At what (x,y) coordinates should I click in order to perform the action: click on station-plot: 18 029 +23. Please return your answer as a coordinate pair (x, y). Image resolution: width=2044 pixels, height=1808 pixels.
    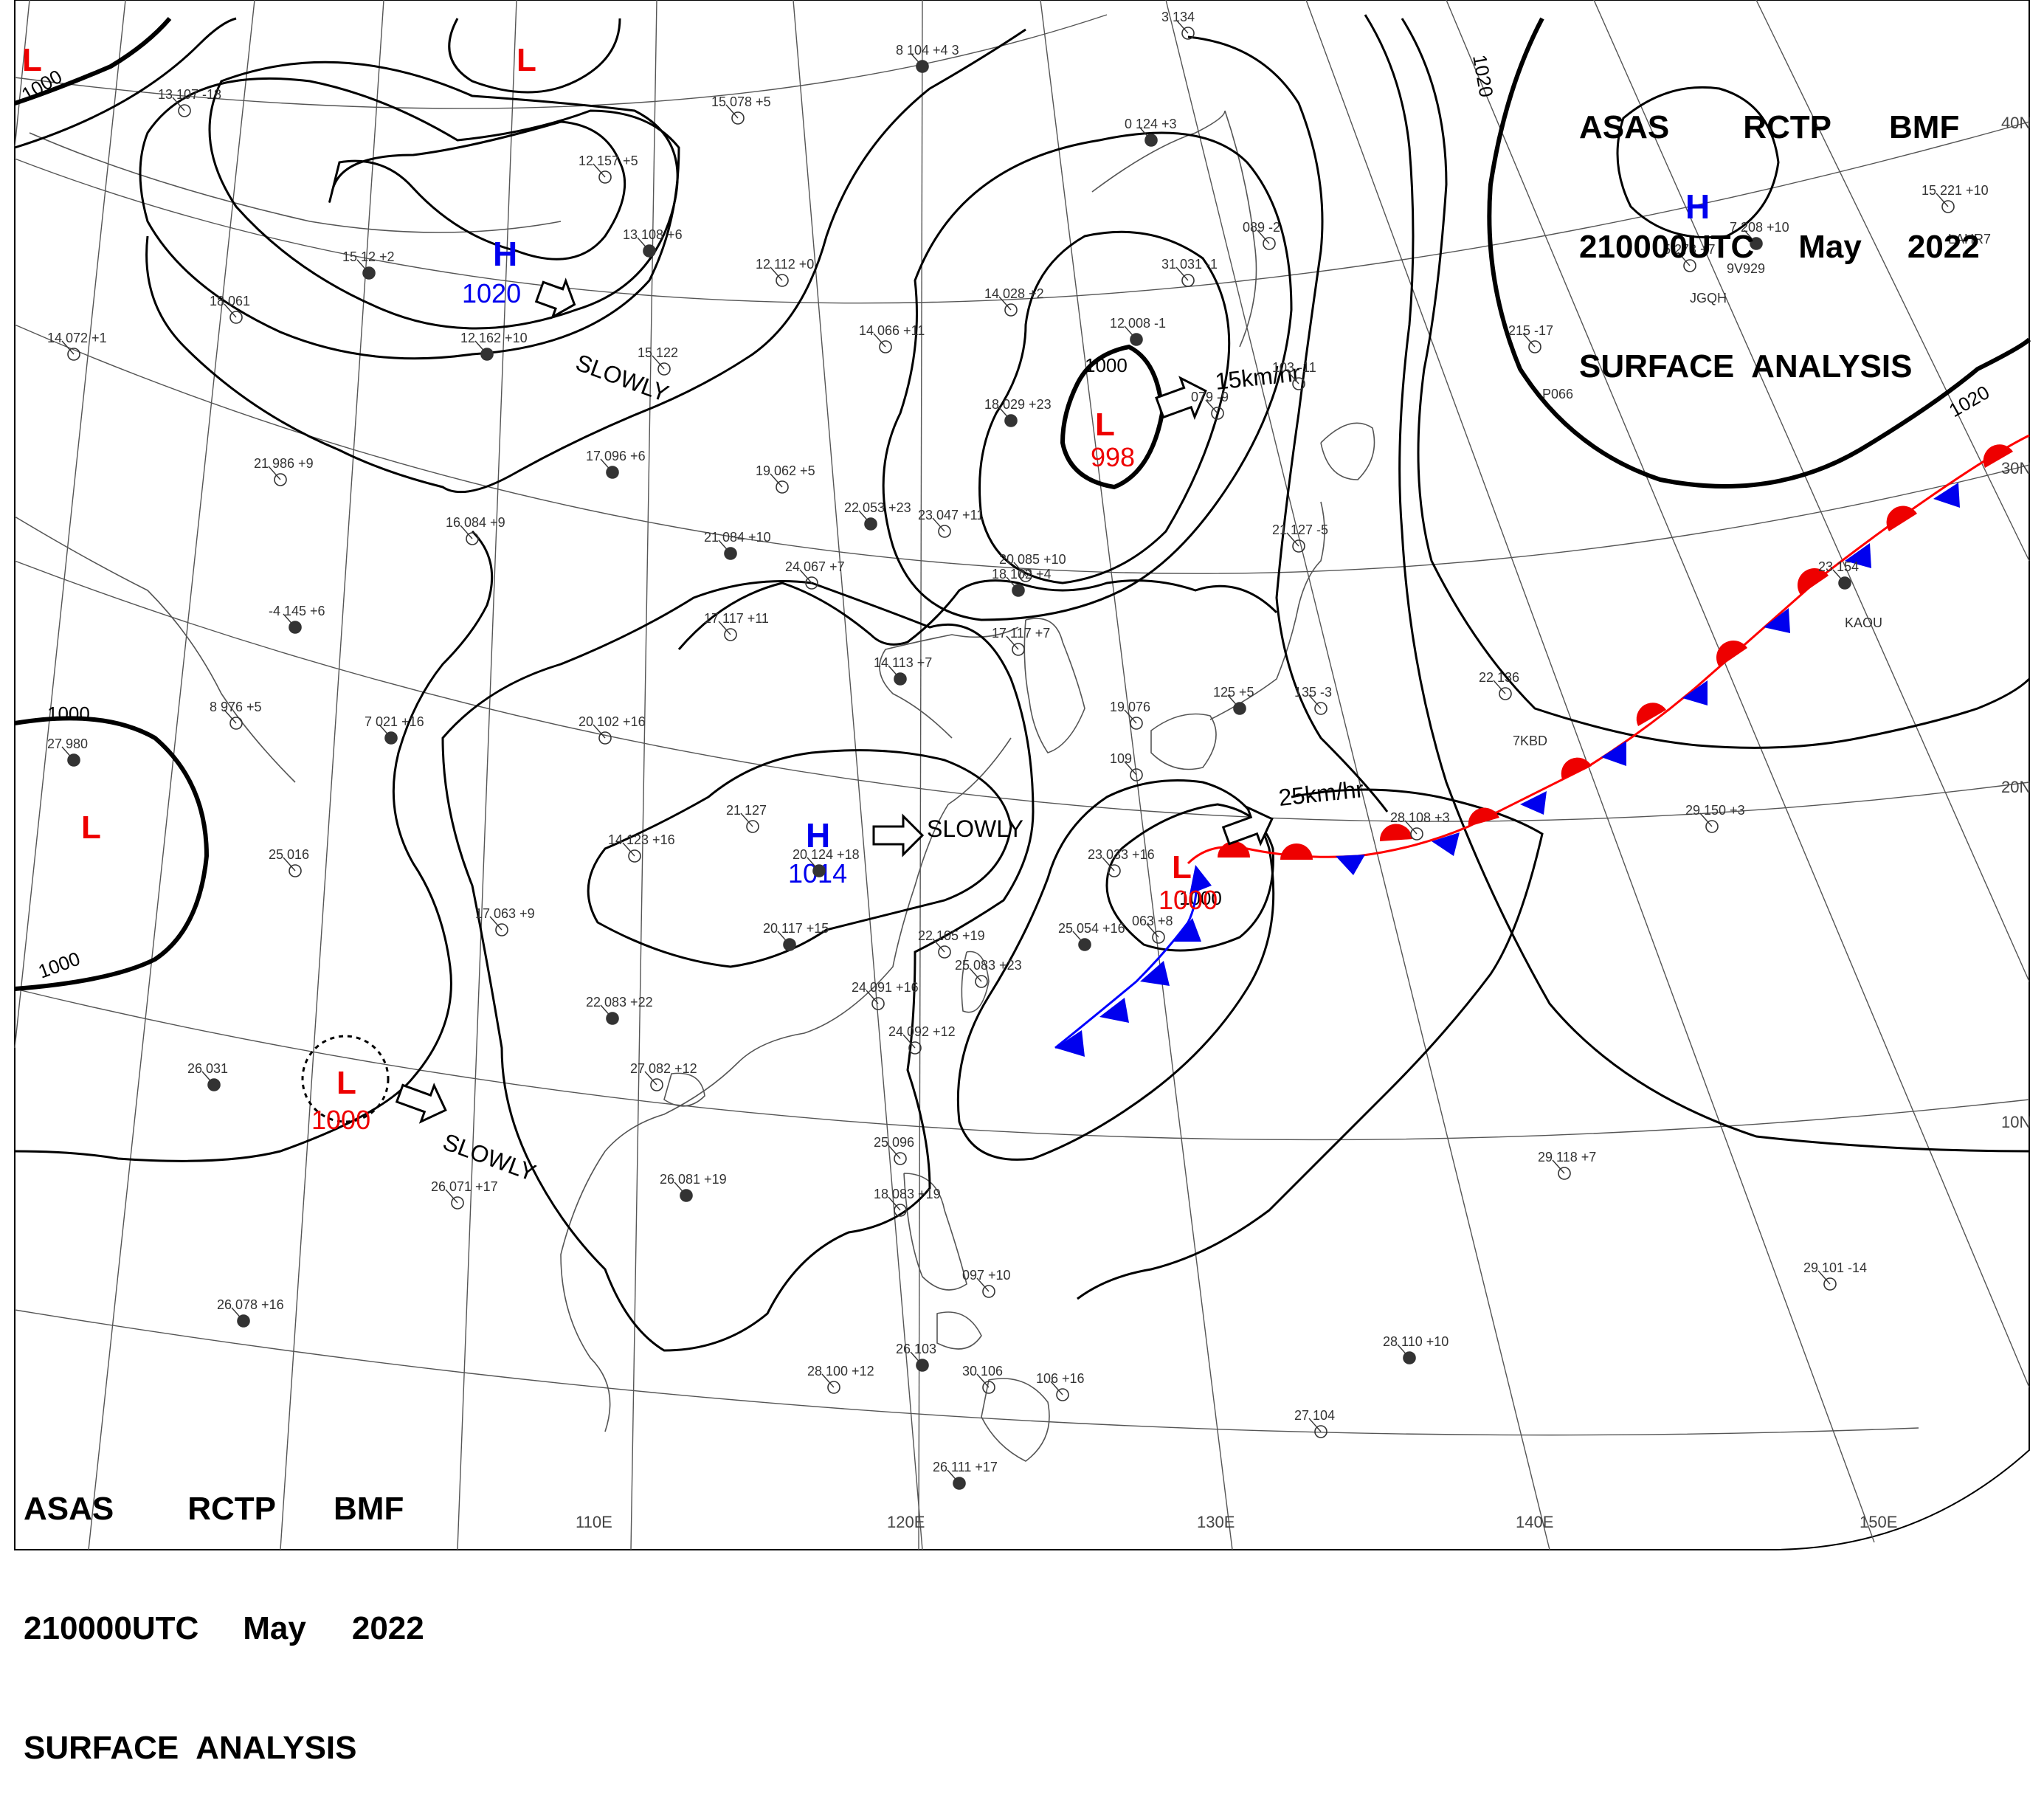
    Looking at the image, I should click on (1018, 412).